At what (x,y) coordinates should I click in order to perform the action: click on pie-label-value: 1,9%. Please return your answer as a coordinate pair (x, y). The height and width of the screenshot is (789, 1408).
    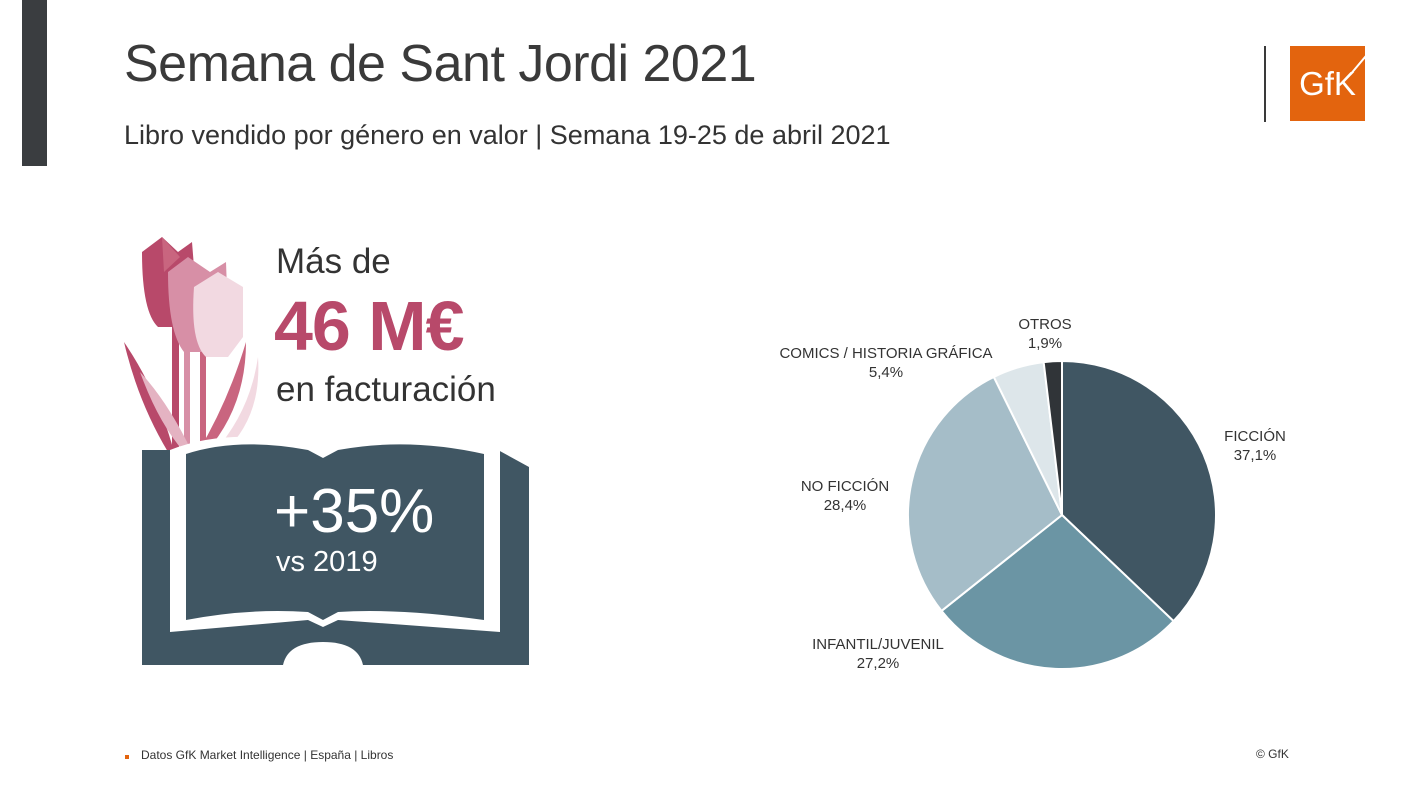
    Looking at the image, I should click on (1045, 343).